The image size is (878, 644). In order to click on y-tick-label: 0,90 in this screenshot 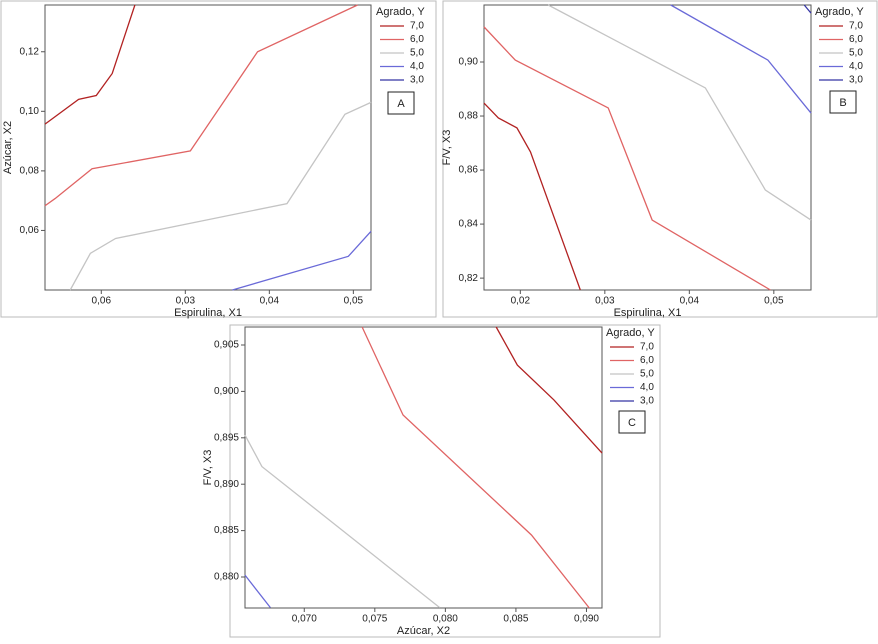, I will do `click(469, 62)`.